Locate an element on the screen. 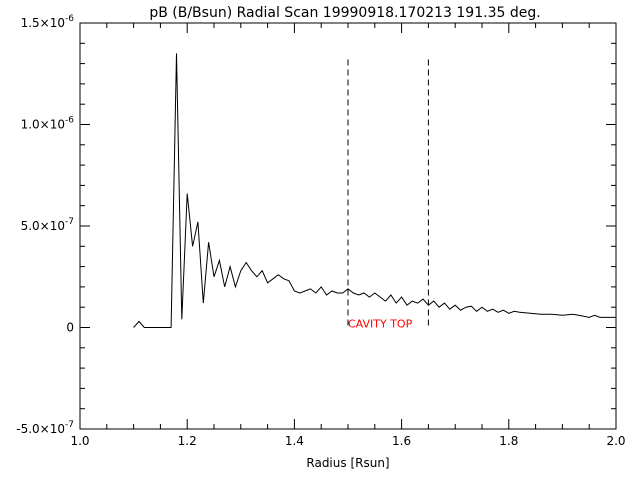 Image resolution: width=640 pixels, height=480 pixels. y-tick-label: 1.0×10⁻⁶ is located at coordinates (48, 124).